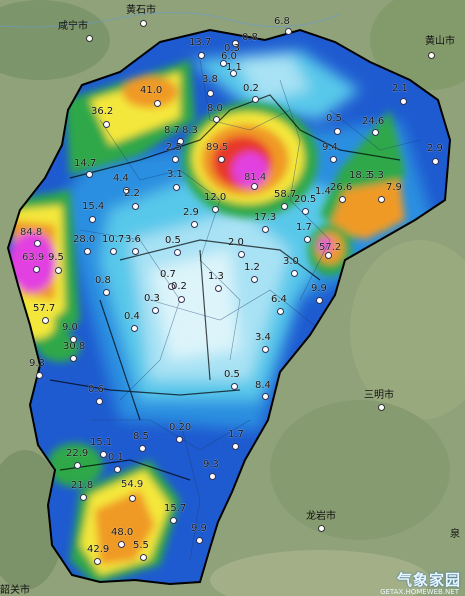 This screenshot has height=596, width=465. Describe the element at coordinates (435, 148) in the screenshot. I see `rainfall-value: 2.9` at that location.